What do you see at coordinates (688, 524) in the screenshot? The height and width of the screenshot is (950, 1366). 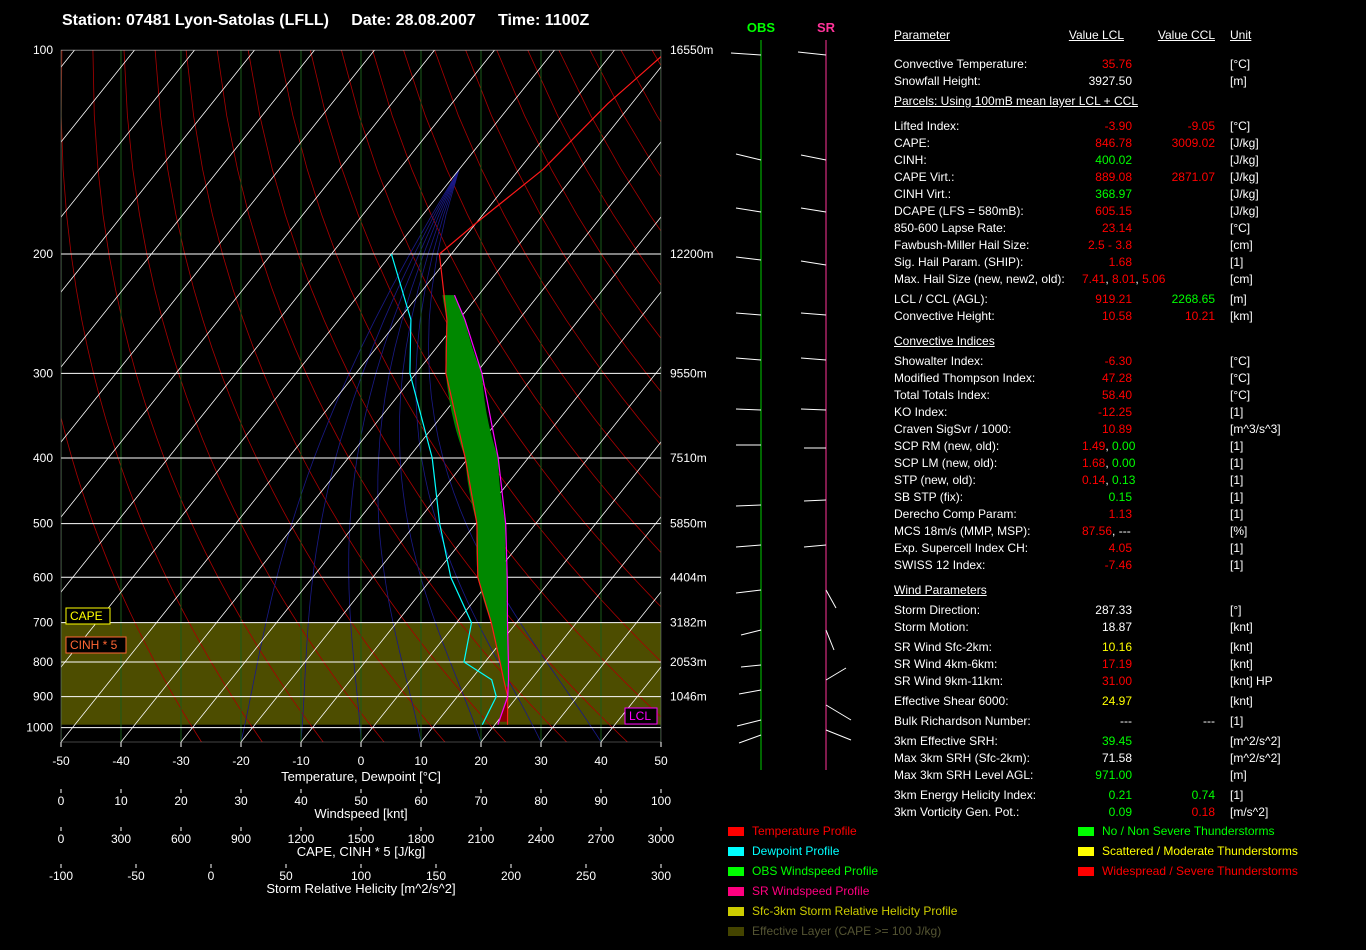 I see `height-tick-label: 5850m` at bounding box center [688, 524].